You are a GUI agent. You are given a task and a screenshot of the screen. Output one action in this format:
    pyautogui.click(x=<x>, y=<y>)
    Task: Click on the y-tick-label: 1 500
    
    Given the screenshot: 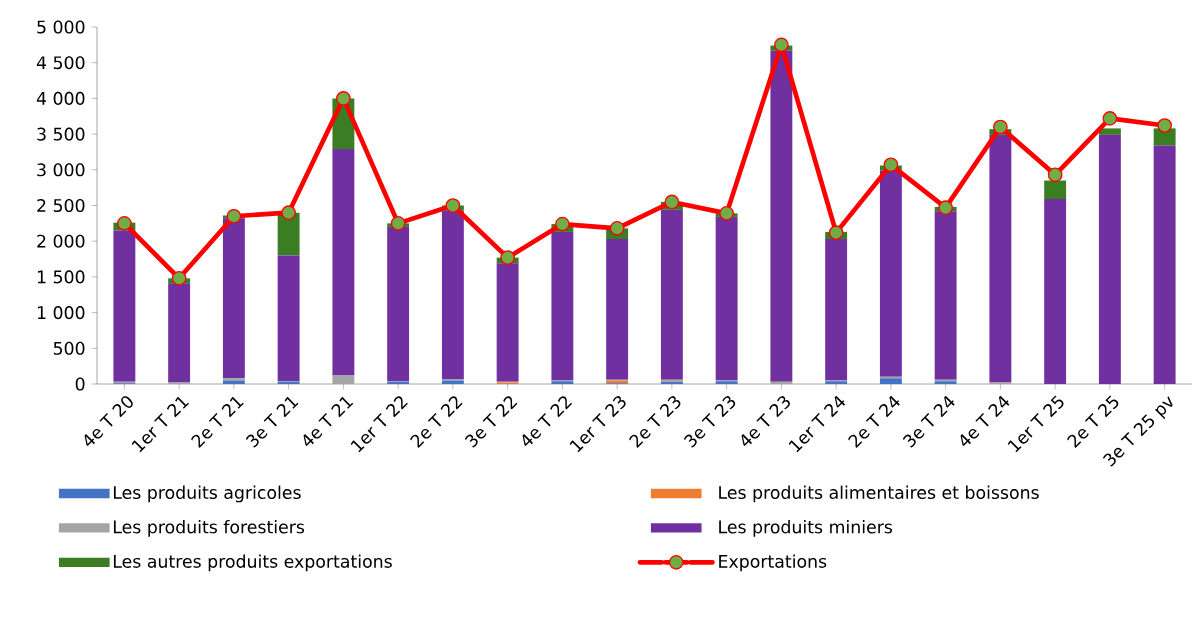 What is the action you would take?
    pyautogui.click(x=61, y=277)
    